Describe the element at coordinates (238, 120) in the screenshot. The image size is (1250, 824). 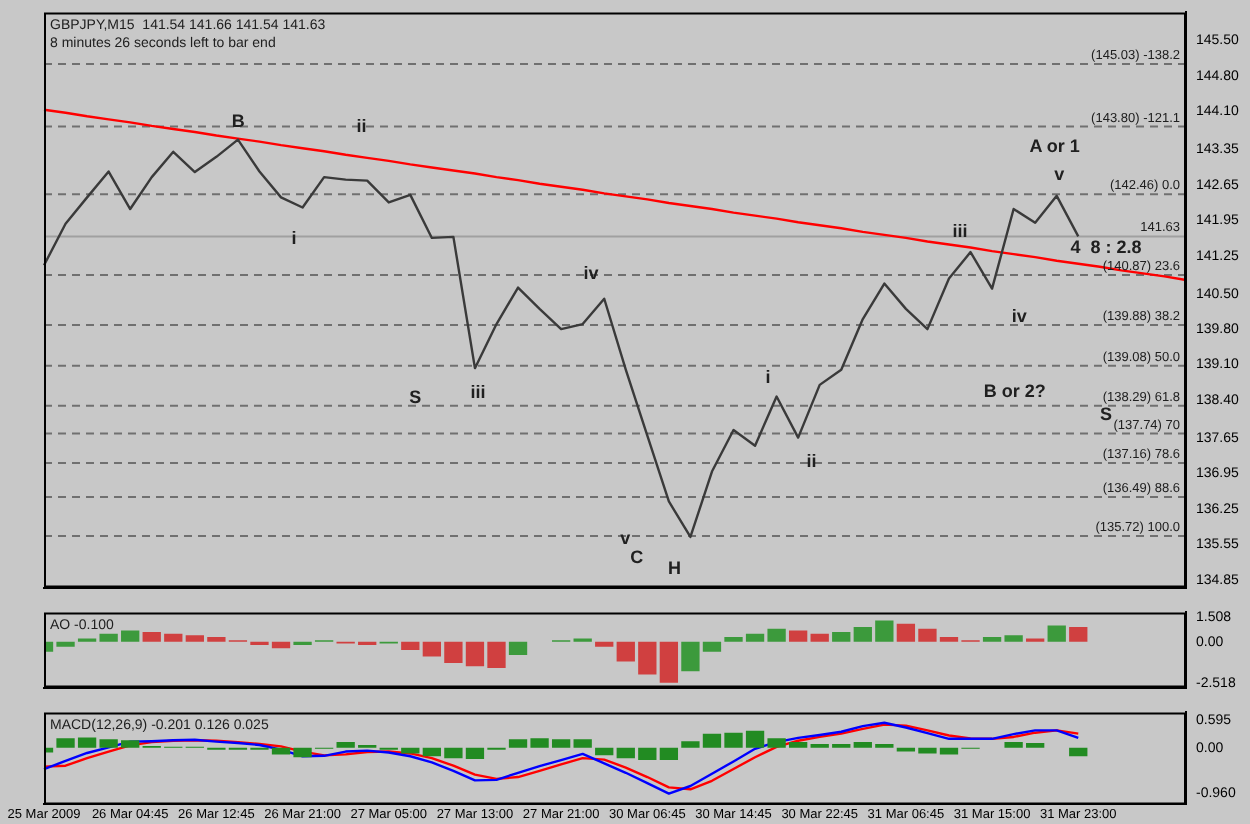
I see `annotation: B` at that location.